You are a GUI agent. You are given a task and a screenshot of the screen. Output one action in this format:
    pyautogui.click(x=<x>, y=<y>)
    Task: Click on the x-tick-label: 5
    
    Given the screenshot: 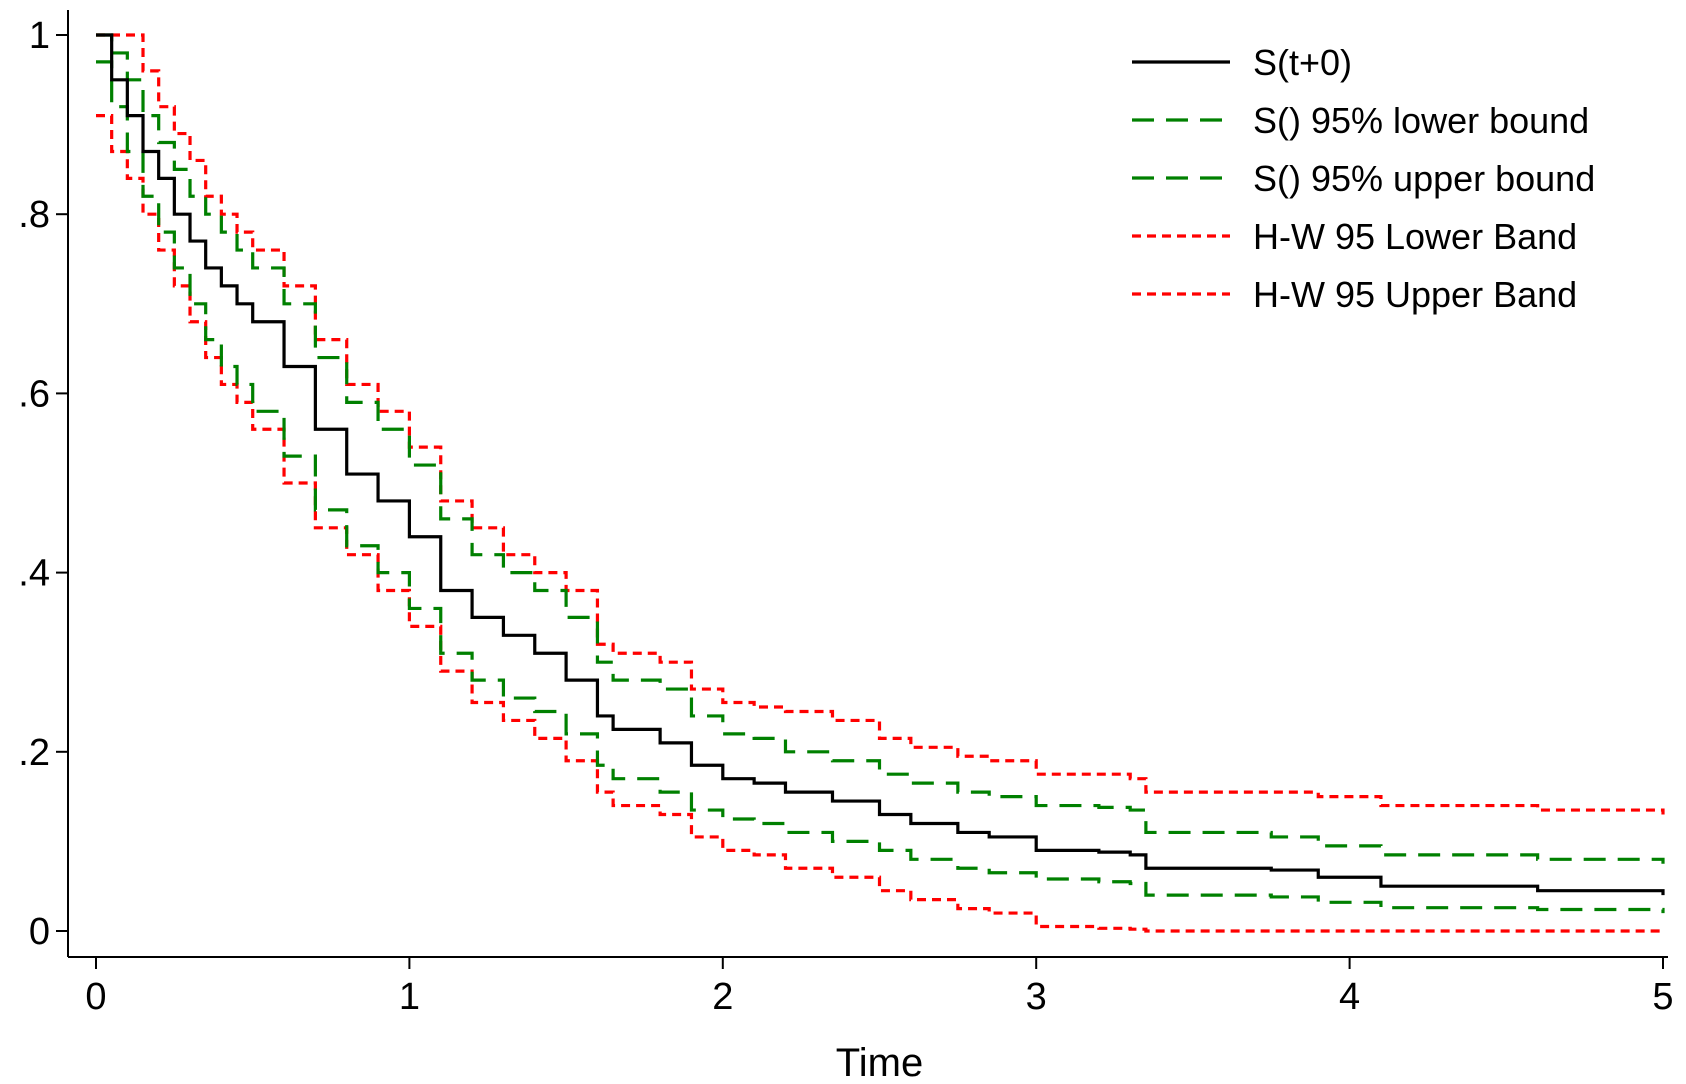 What is the action you would take?
    pyautogui.click(x=1662, y=997)
    